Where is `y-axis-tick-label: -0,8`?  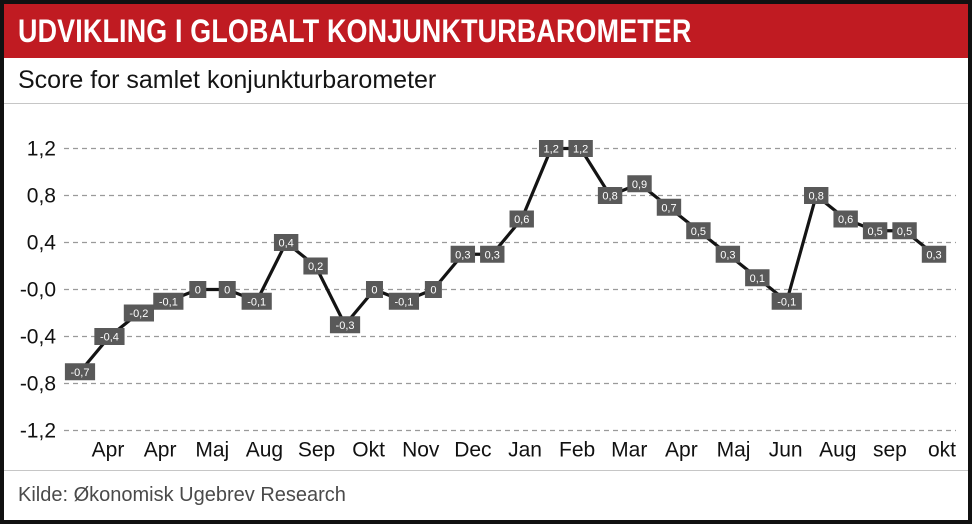 y-axis-tick-label: -0,8 is located at coordinates (38, 384).